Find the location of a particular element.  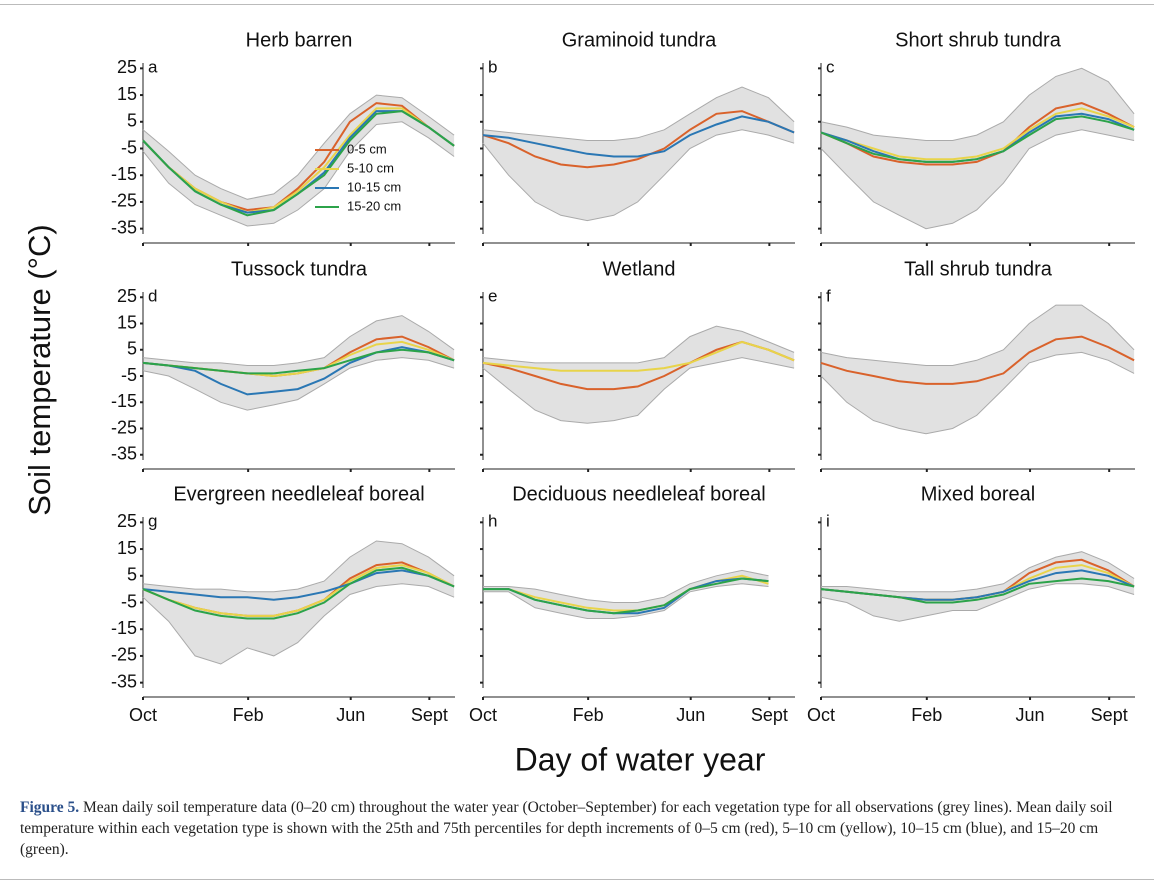

panel-title: Tall shrub tundra is located at coordinates (978, 269).